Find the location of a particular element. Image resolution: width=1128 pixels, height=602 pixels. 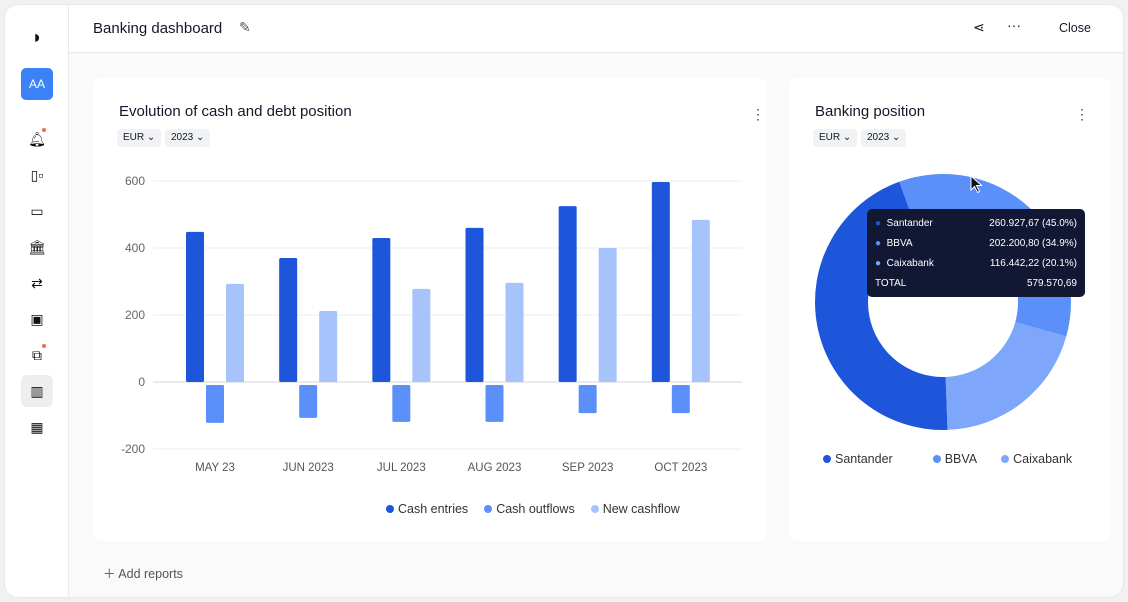

bank-icon: 🏛︎ is located at coordinates (37, 246).